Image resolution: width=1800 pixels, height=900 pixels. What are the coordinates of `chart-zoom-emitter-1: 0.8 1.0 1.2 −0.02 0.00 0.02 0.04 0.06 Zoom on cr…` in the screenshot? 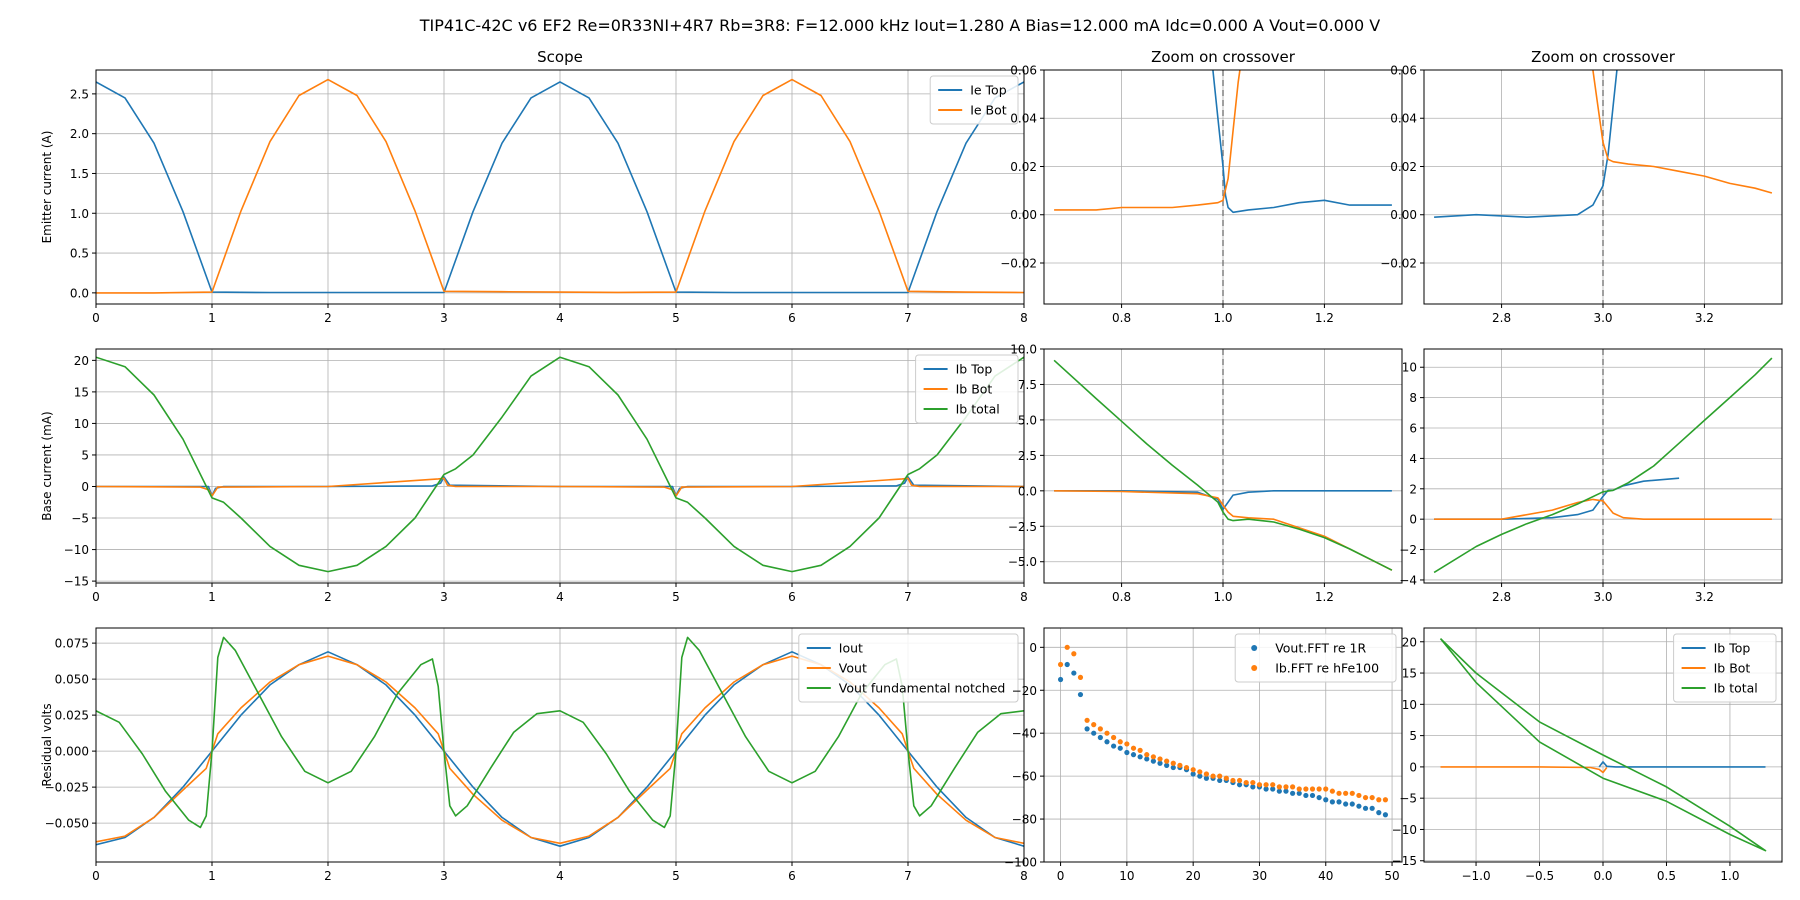 It's located at (1201, 186).